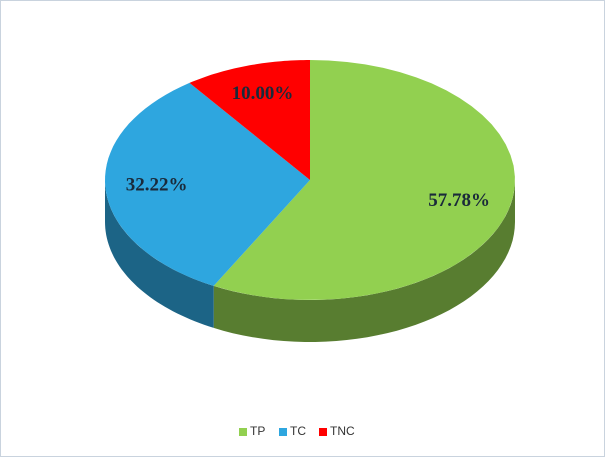 This screenshot has height=458, width=606. I want to click on data-label: 57.78%, so click(459, 200).